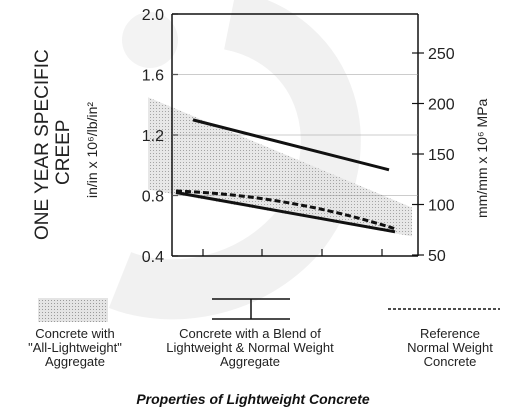 This screenshot has height=412, width=506. What do you see at coordinates (75, 361) in the screenshot?
I see `legend-band-line-3: Aggregate` at bounding box center [75, 361].